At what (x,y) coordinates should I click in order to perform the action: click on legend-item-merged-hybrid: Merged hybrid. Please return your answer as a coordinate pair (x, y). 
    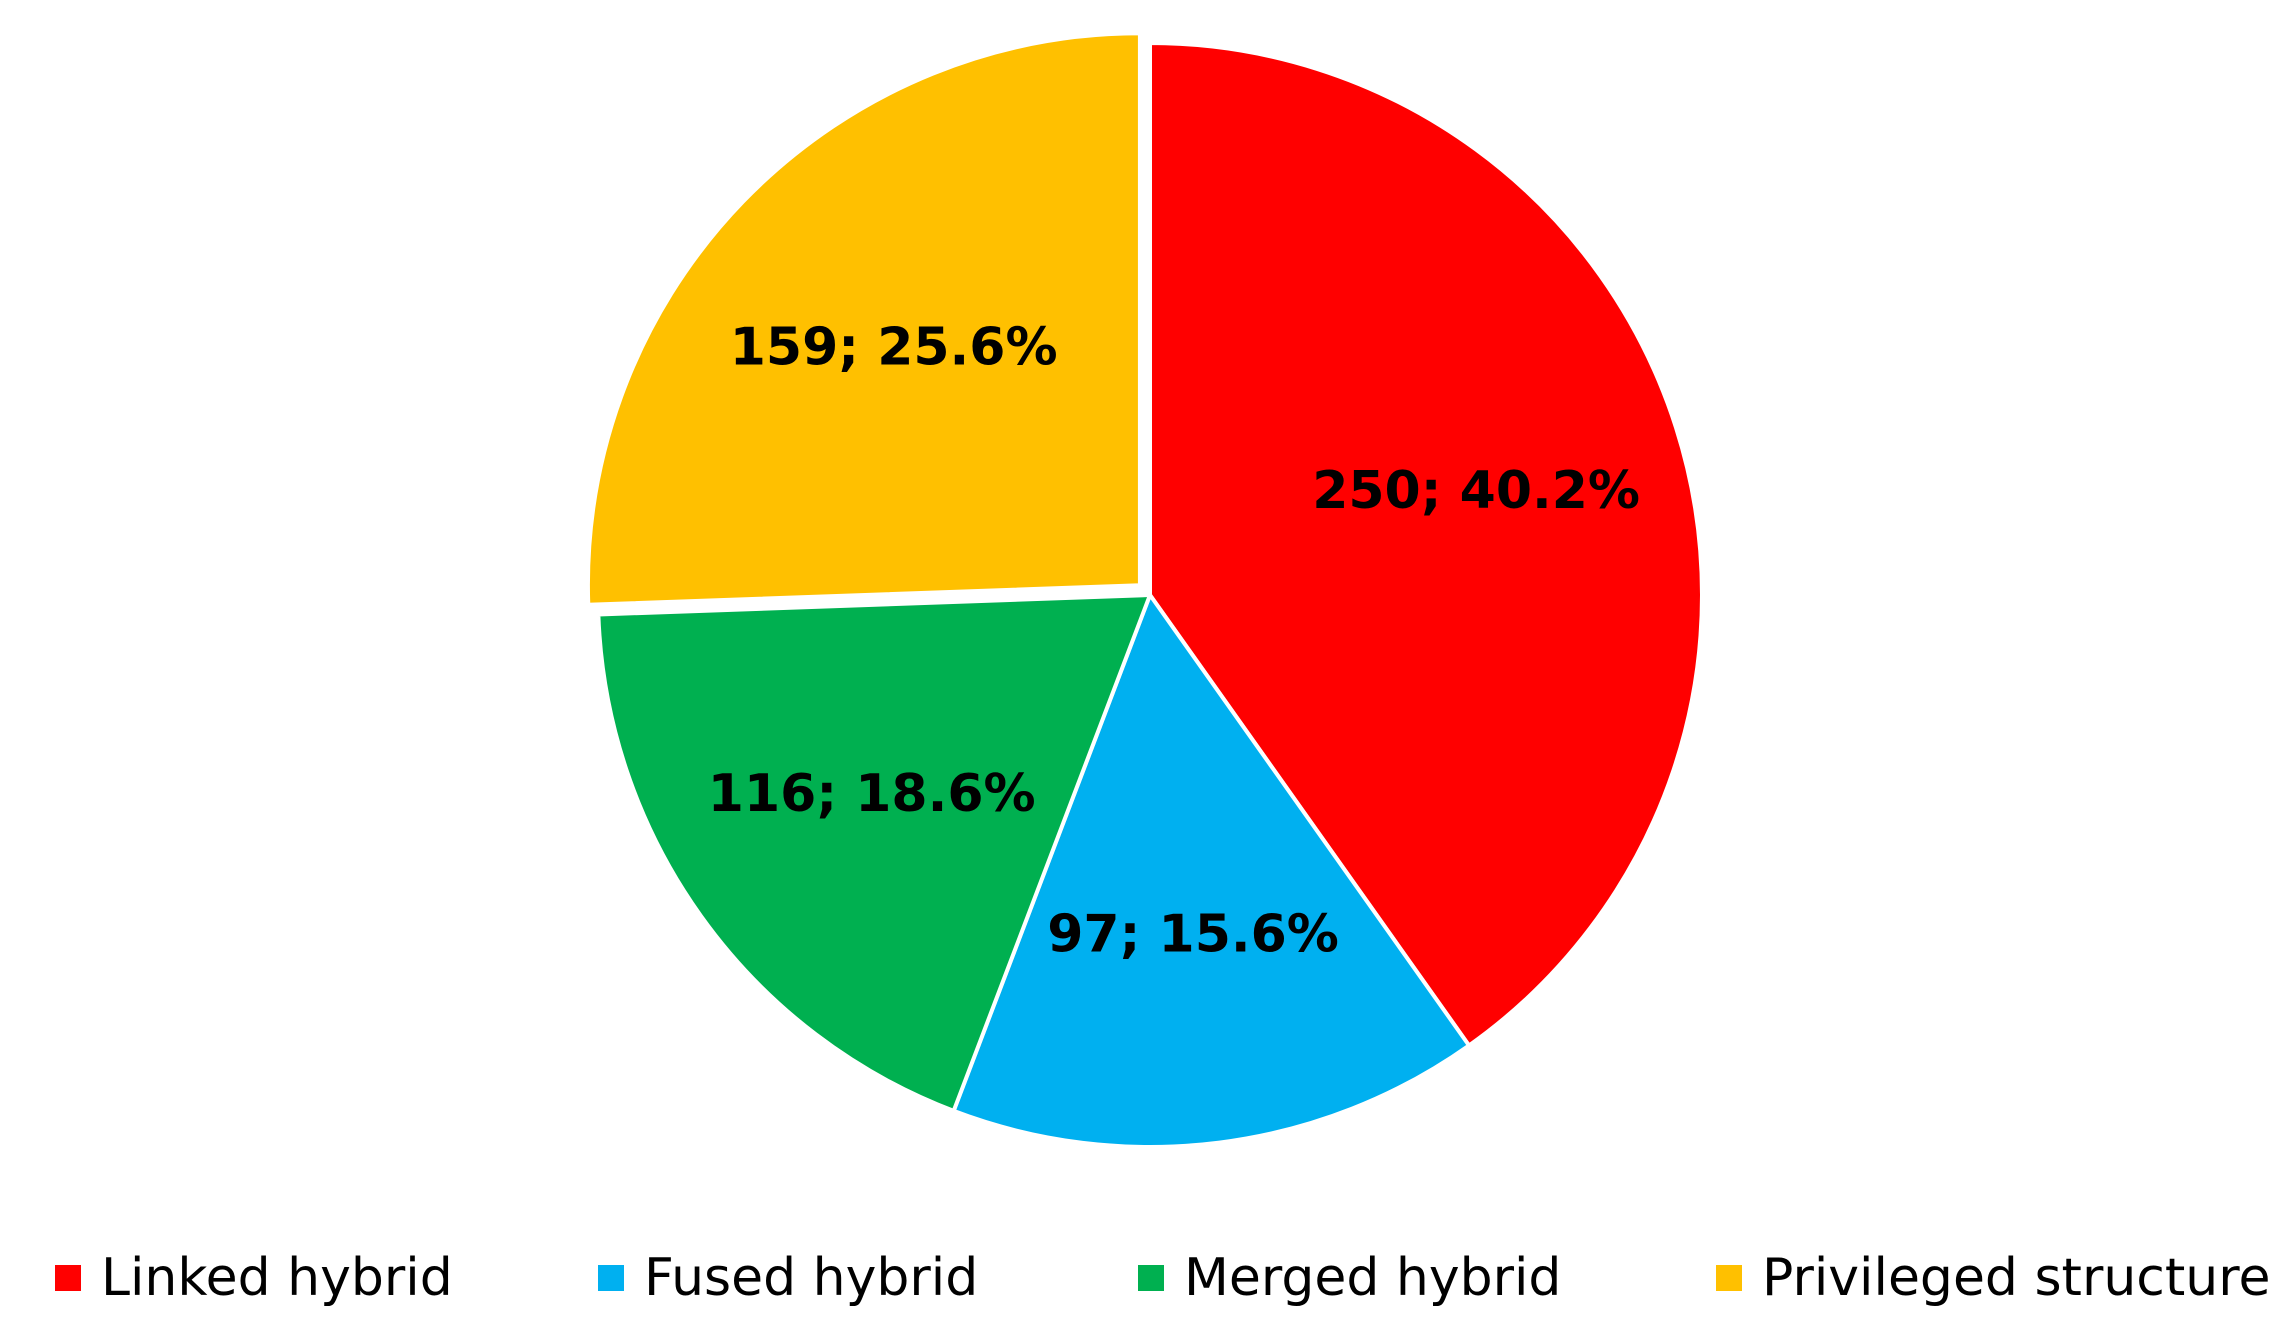
    Looking at the image, I should click on (1349, 1278).